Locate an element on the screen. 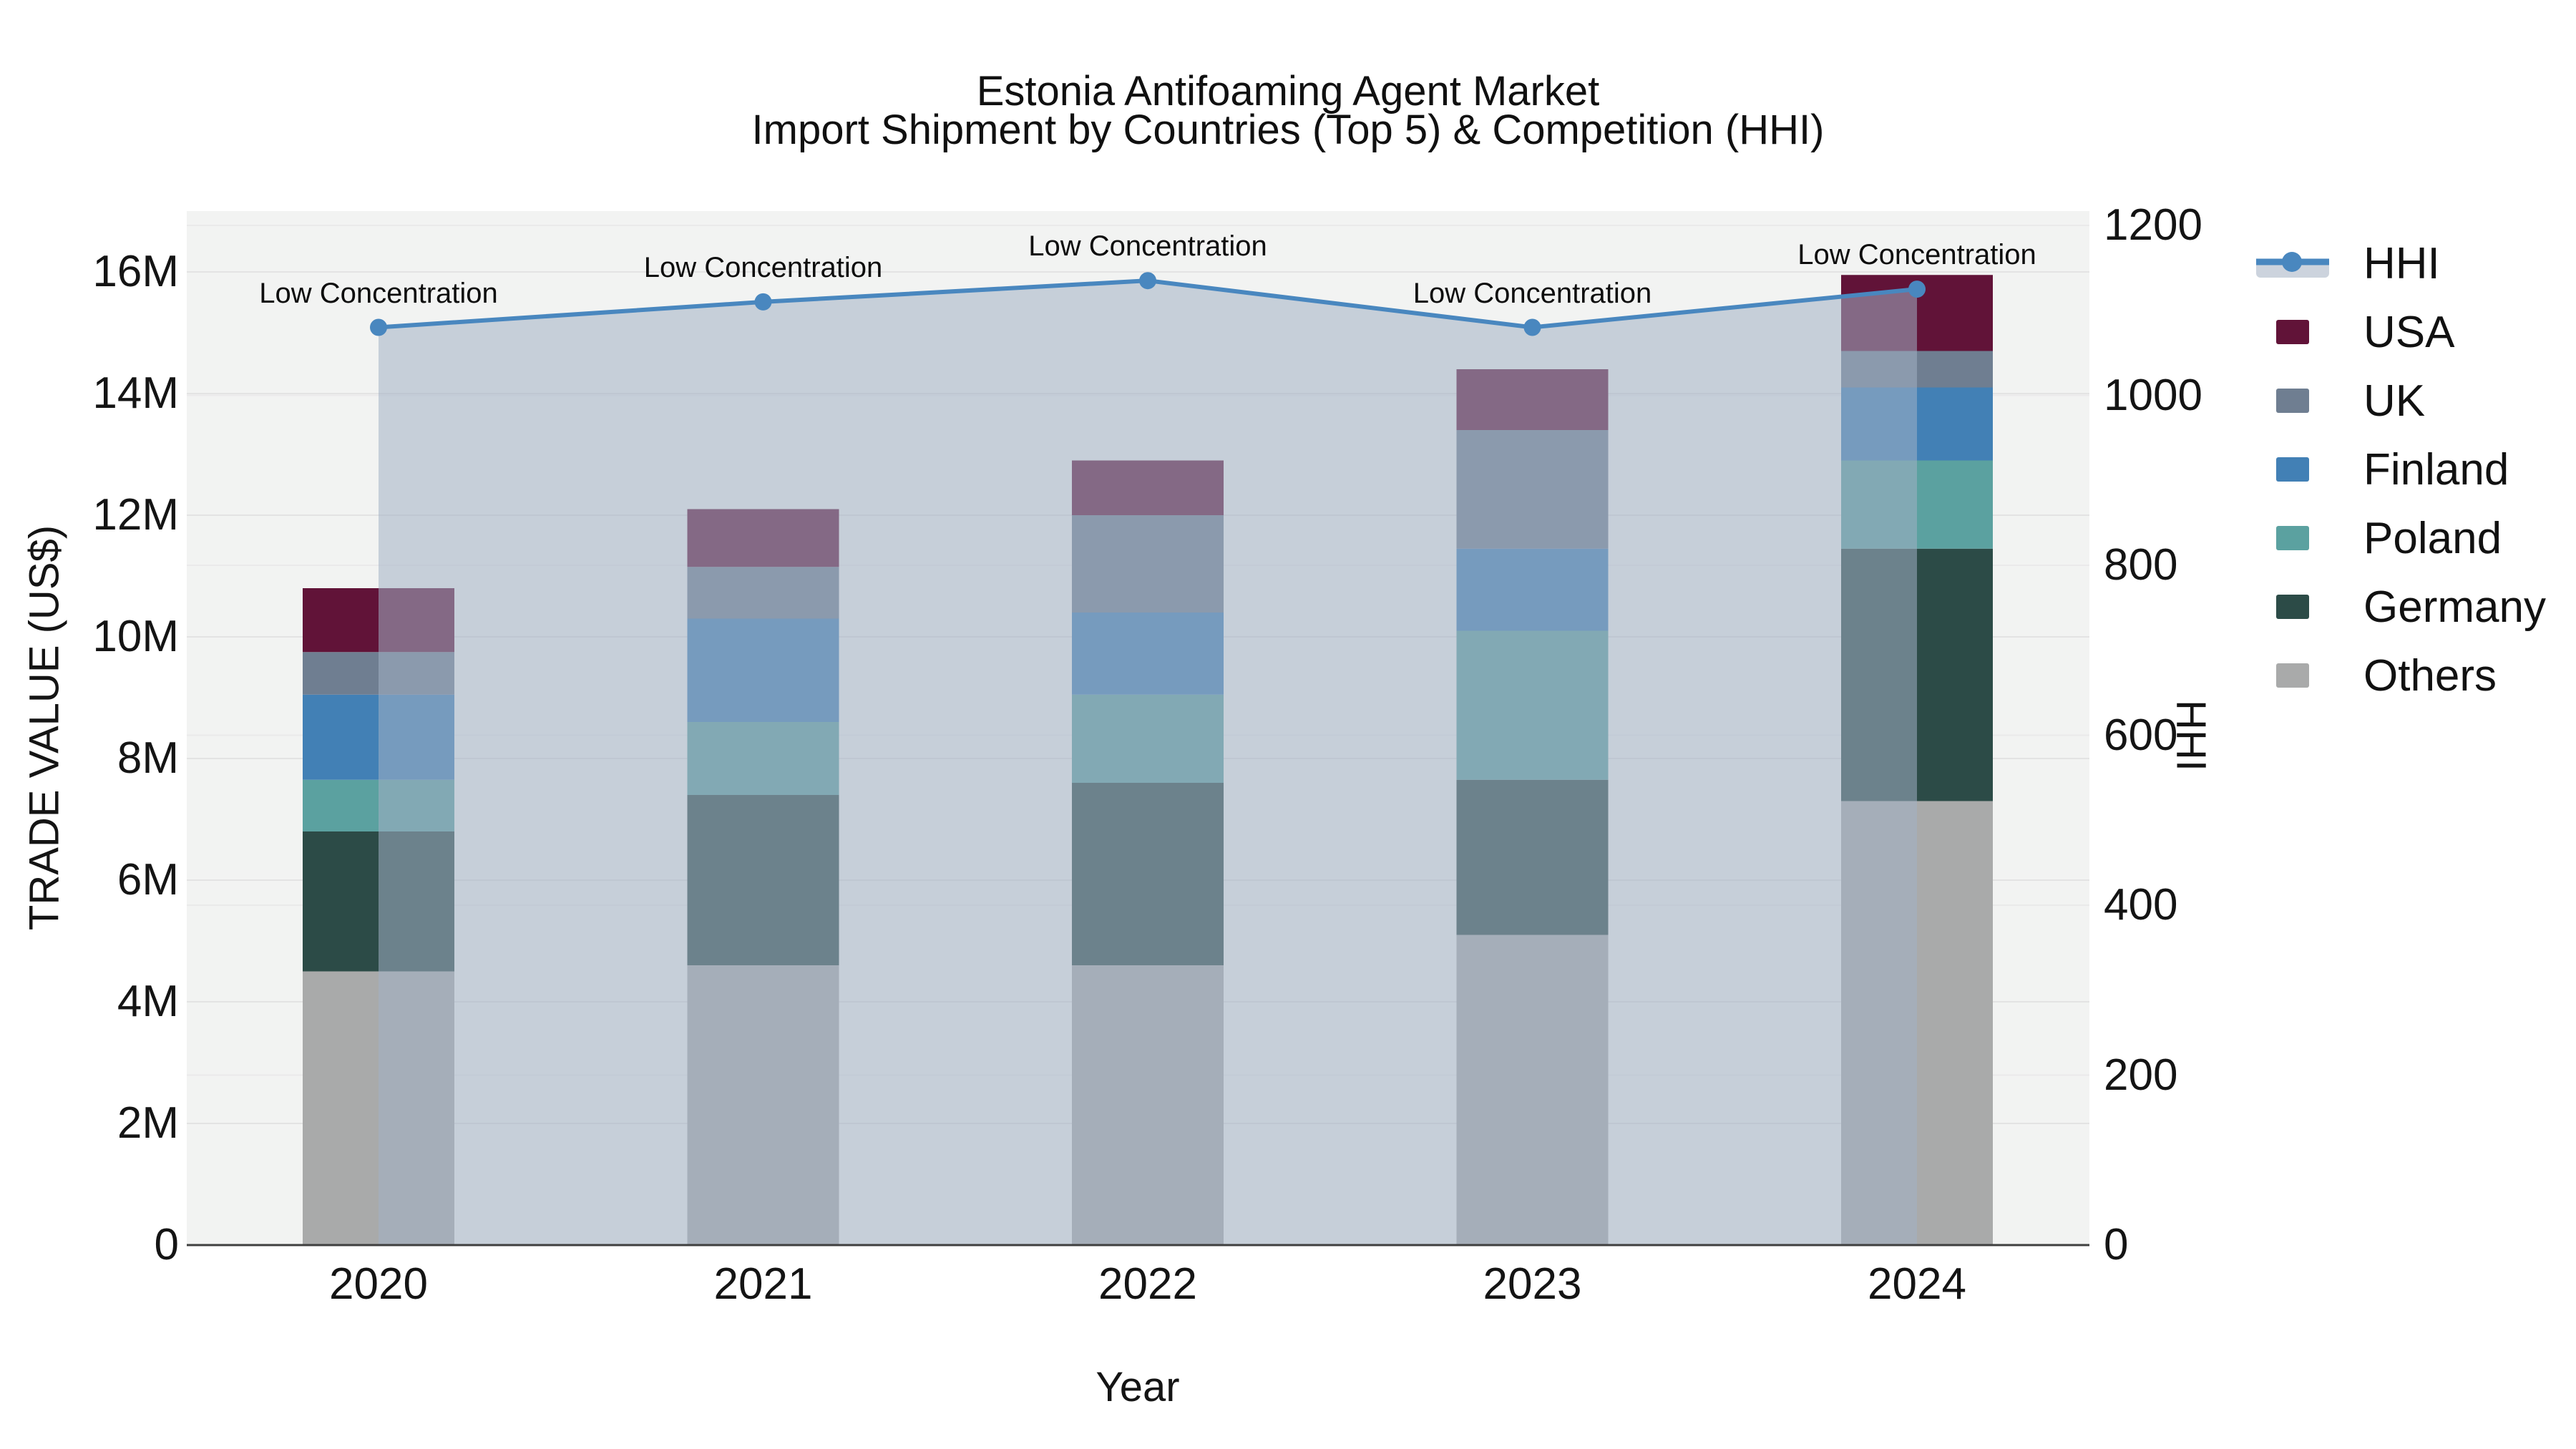 This screenshot has width=2576, height=1449. finland-swatch is located at coordinates (2292, 469).